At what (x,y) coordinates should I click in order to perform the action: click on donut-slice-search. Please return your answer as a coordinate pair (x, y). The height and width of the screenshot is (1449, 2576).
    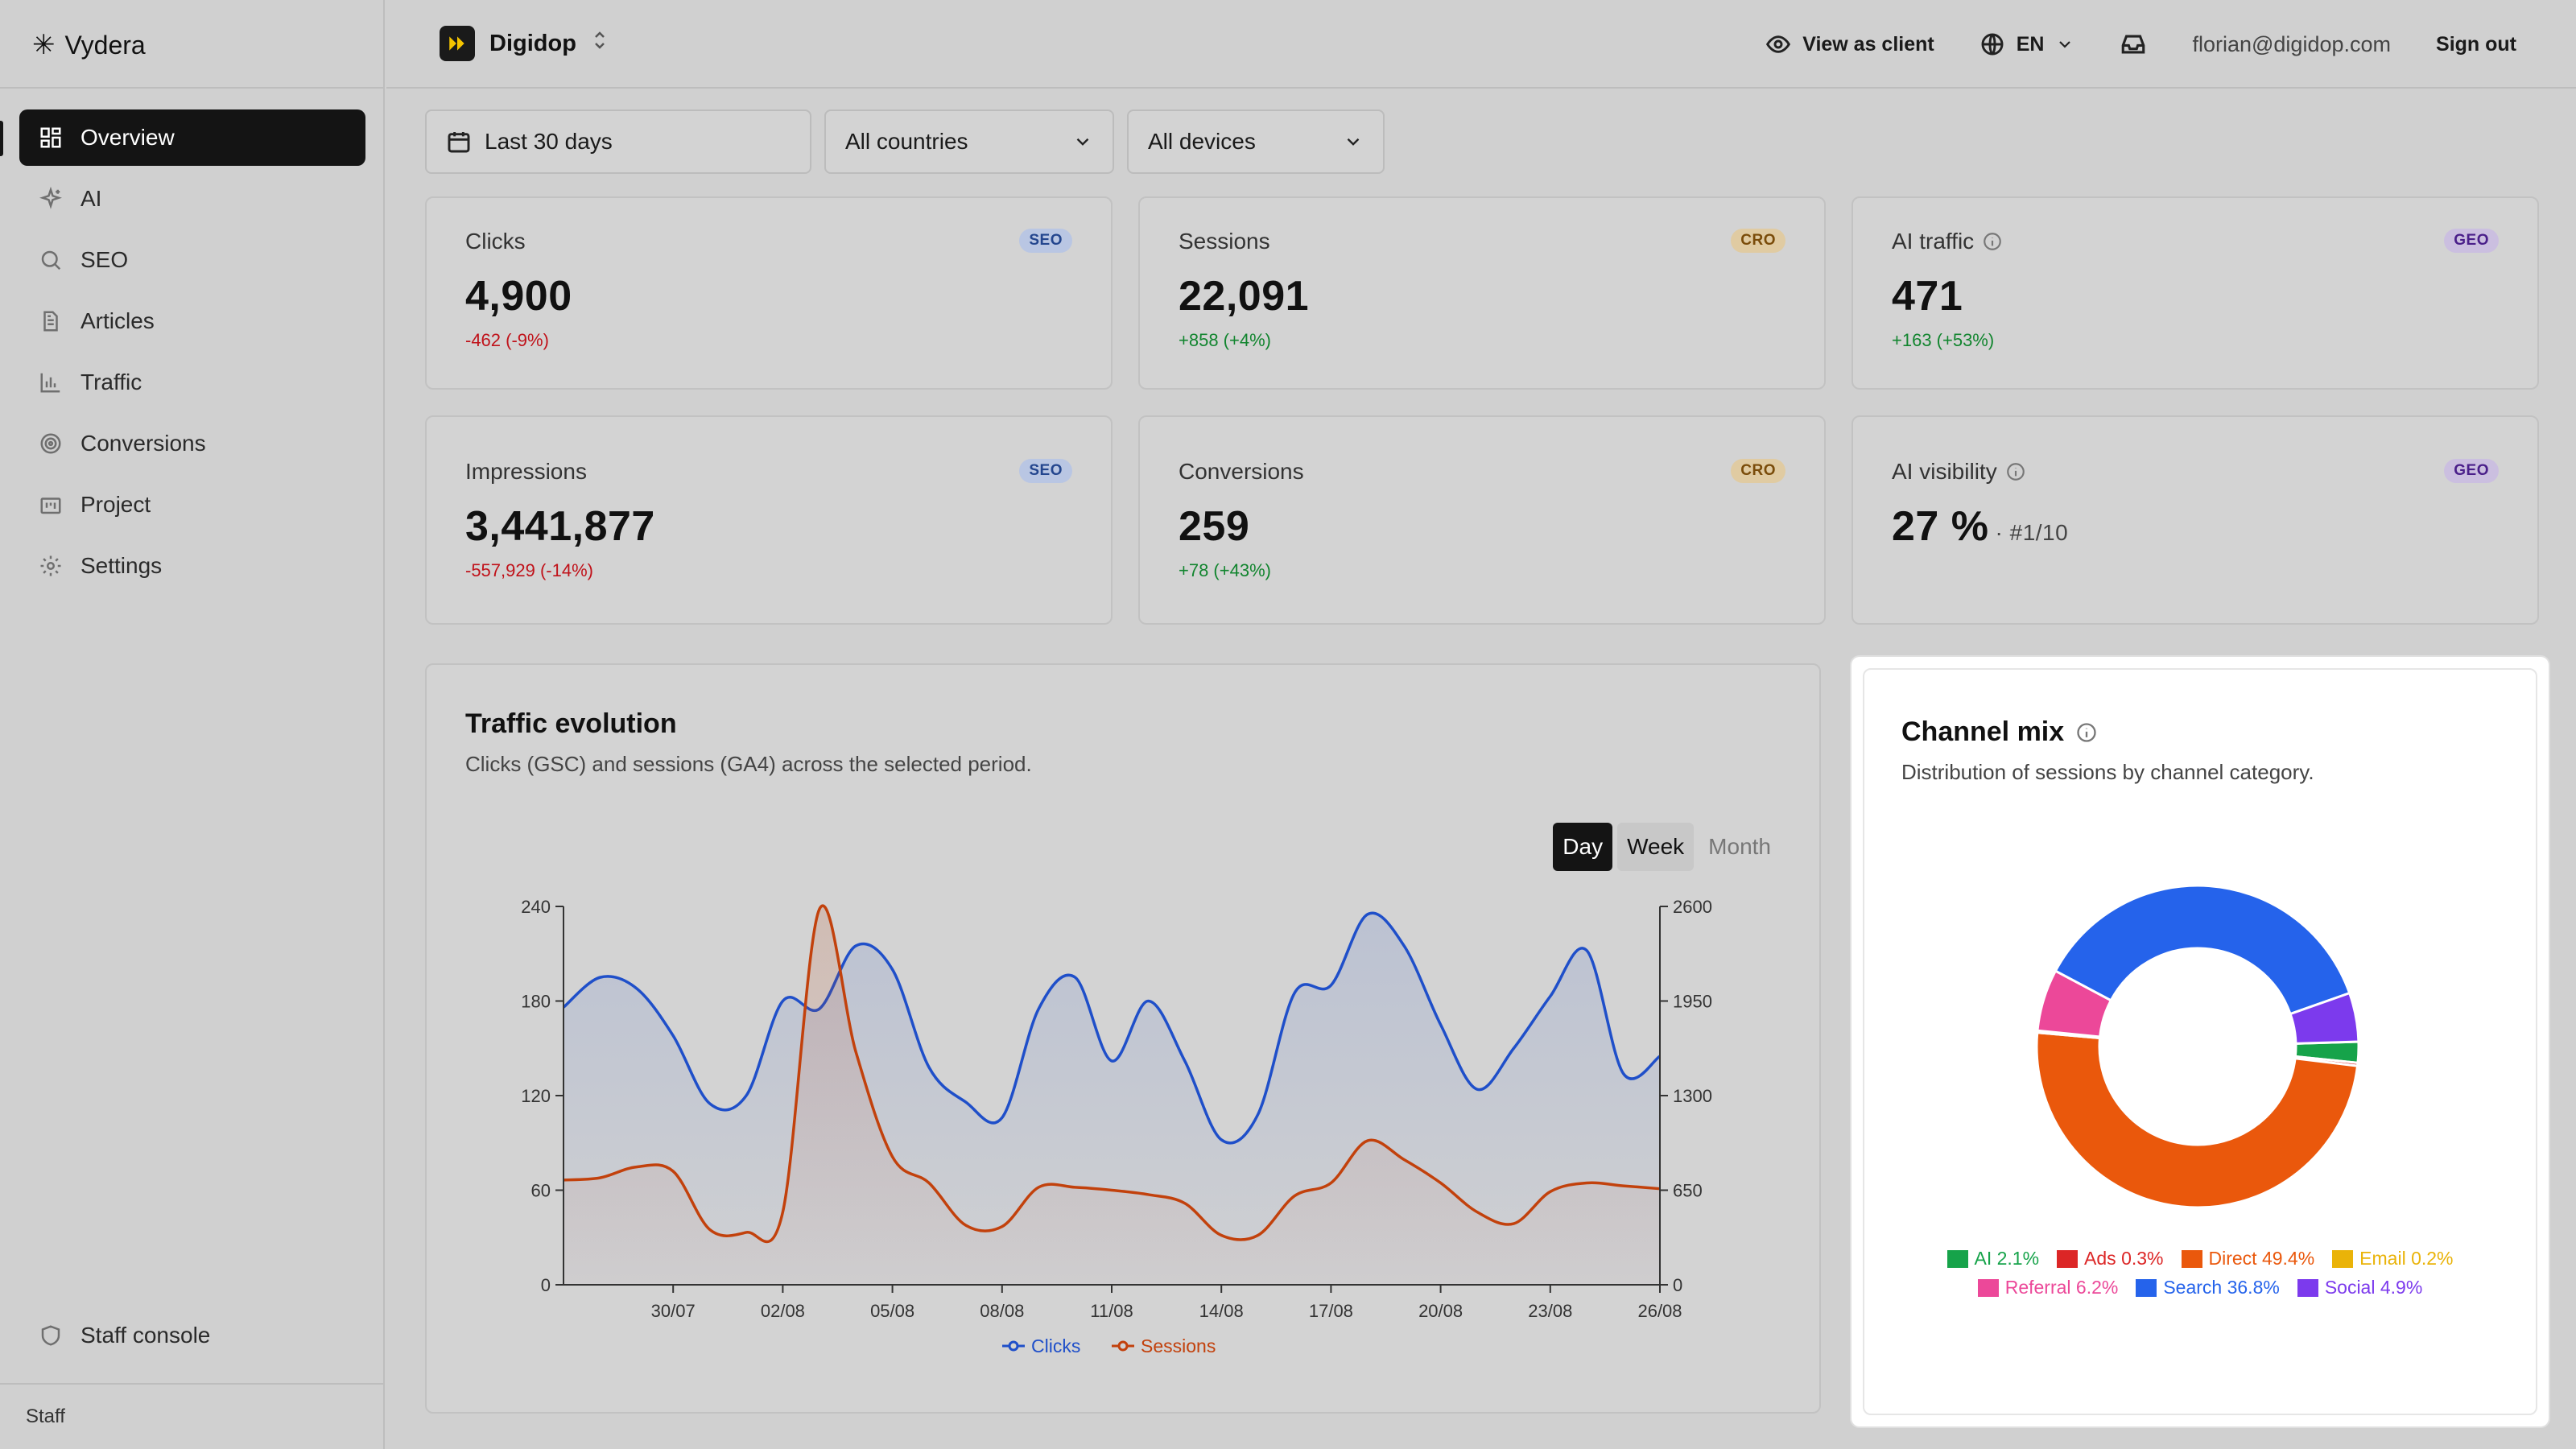
    Looking at the image, I should click on (2202, 950).